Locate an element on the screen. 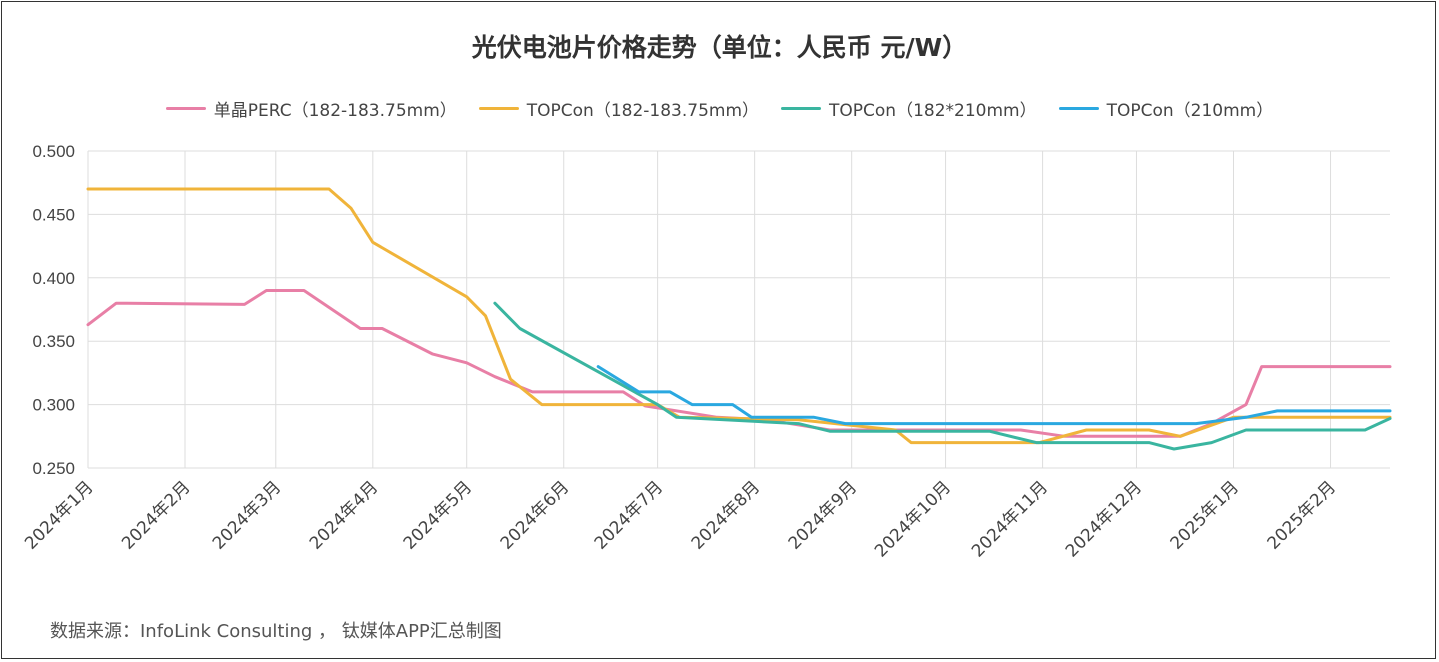 This screenshot has width=1439, height=662. x-tick-label: 2024年8月 is located at coordinates (726, 515).